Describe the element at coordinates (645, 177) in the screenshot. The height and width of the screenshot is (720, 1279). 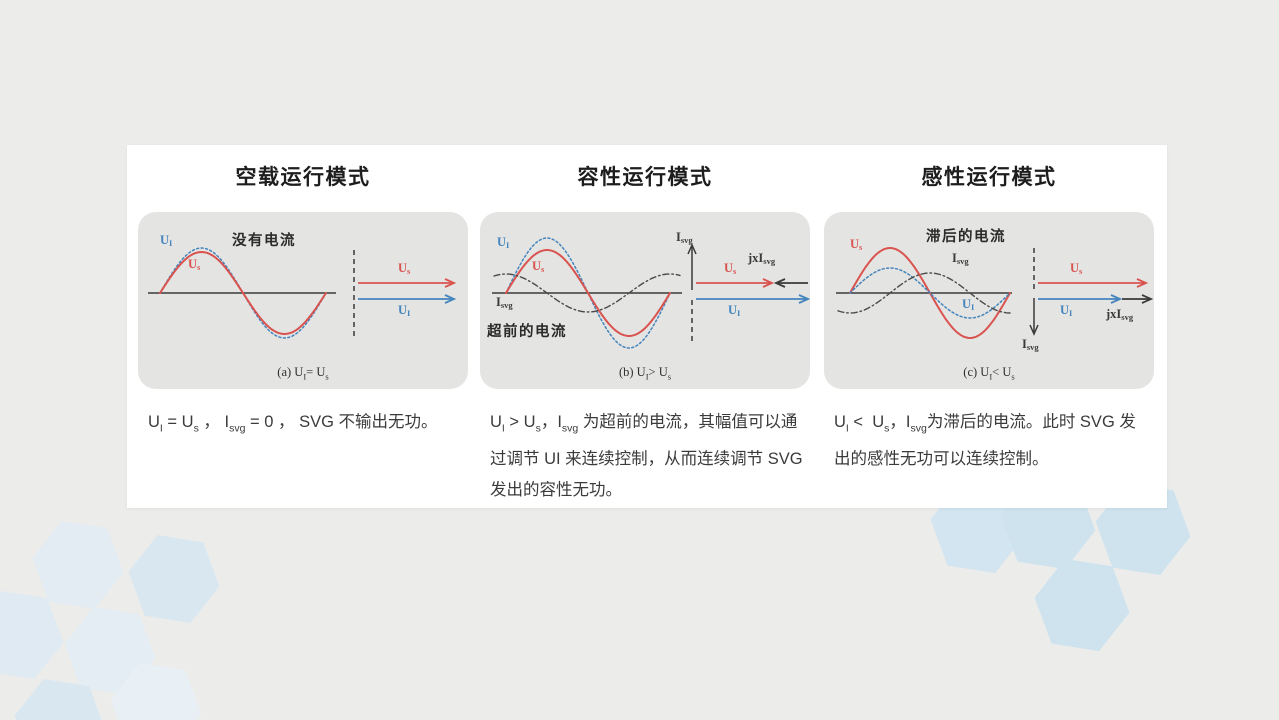
I see `panel-title: 容性运行模式` at that location.